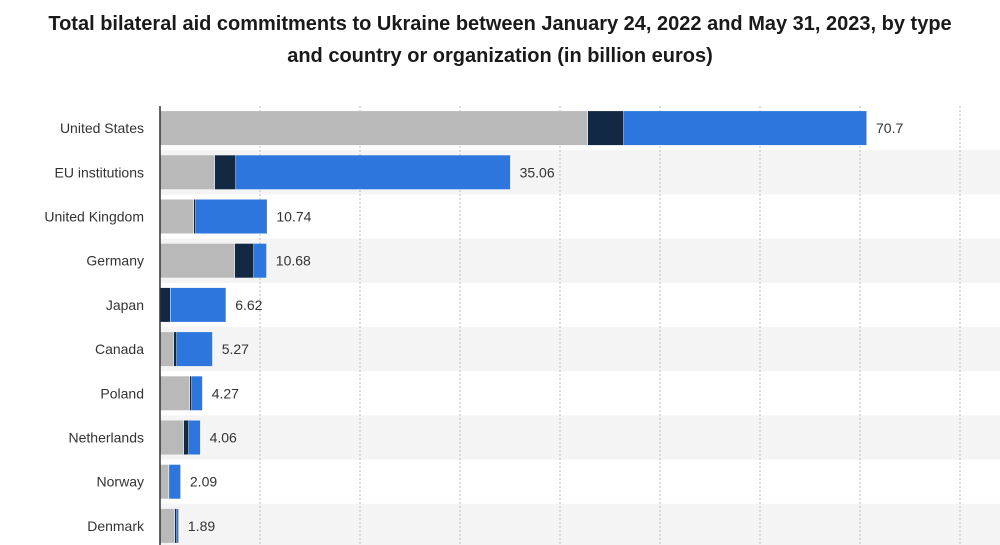  What do you see at coordinates (115, 261) in the screenshot?
I see `category-label: Germany` at bounding box center [115, 261].